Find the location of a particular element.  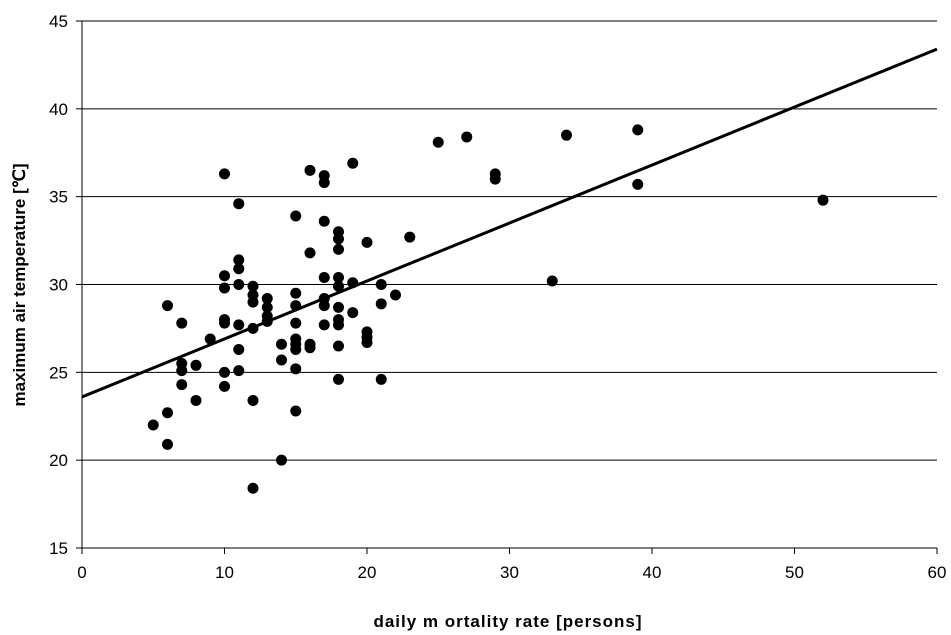

y-tick-label-30: 30 is located at coordinates (58, 285).